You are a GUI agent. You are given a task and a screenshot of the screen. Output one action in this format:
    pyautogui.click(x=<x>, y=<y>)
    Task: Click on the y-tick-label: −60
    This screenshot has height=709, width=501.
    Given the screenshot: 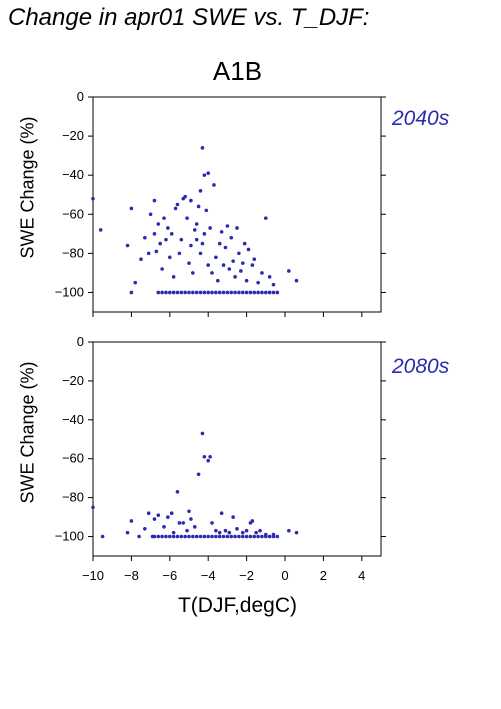 What is the action you would take?
    pyautogui.click(x=73, y=458)
    